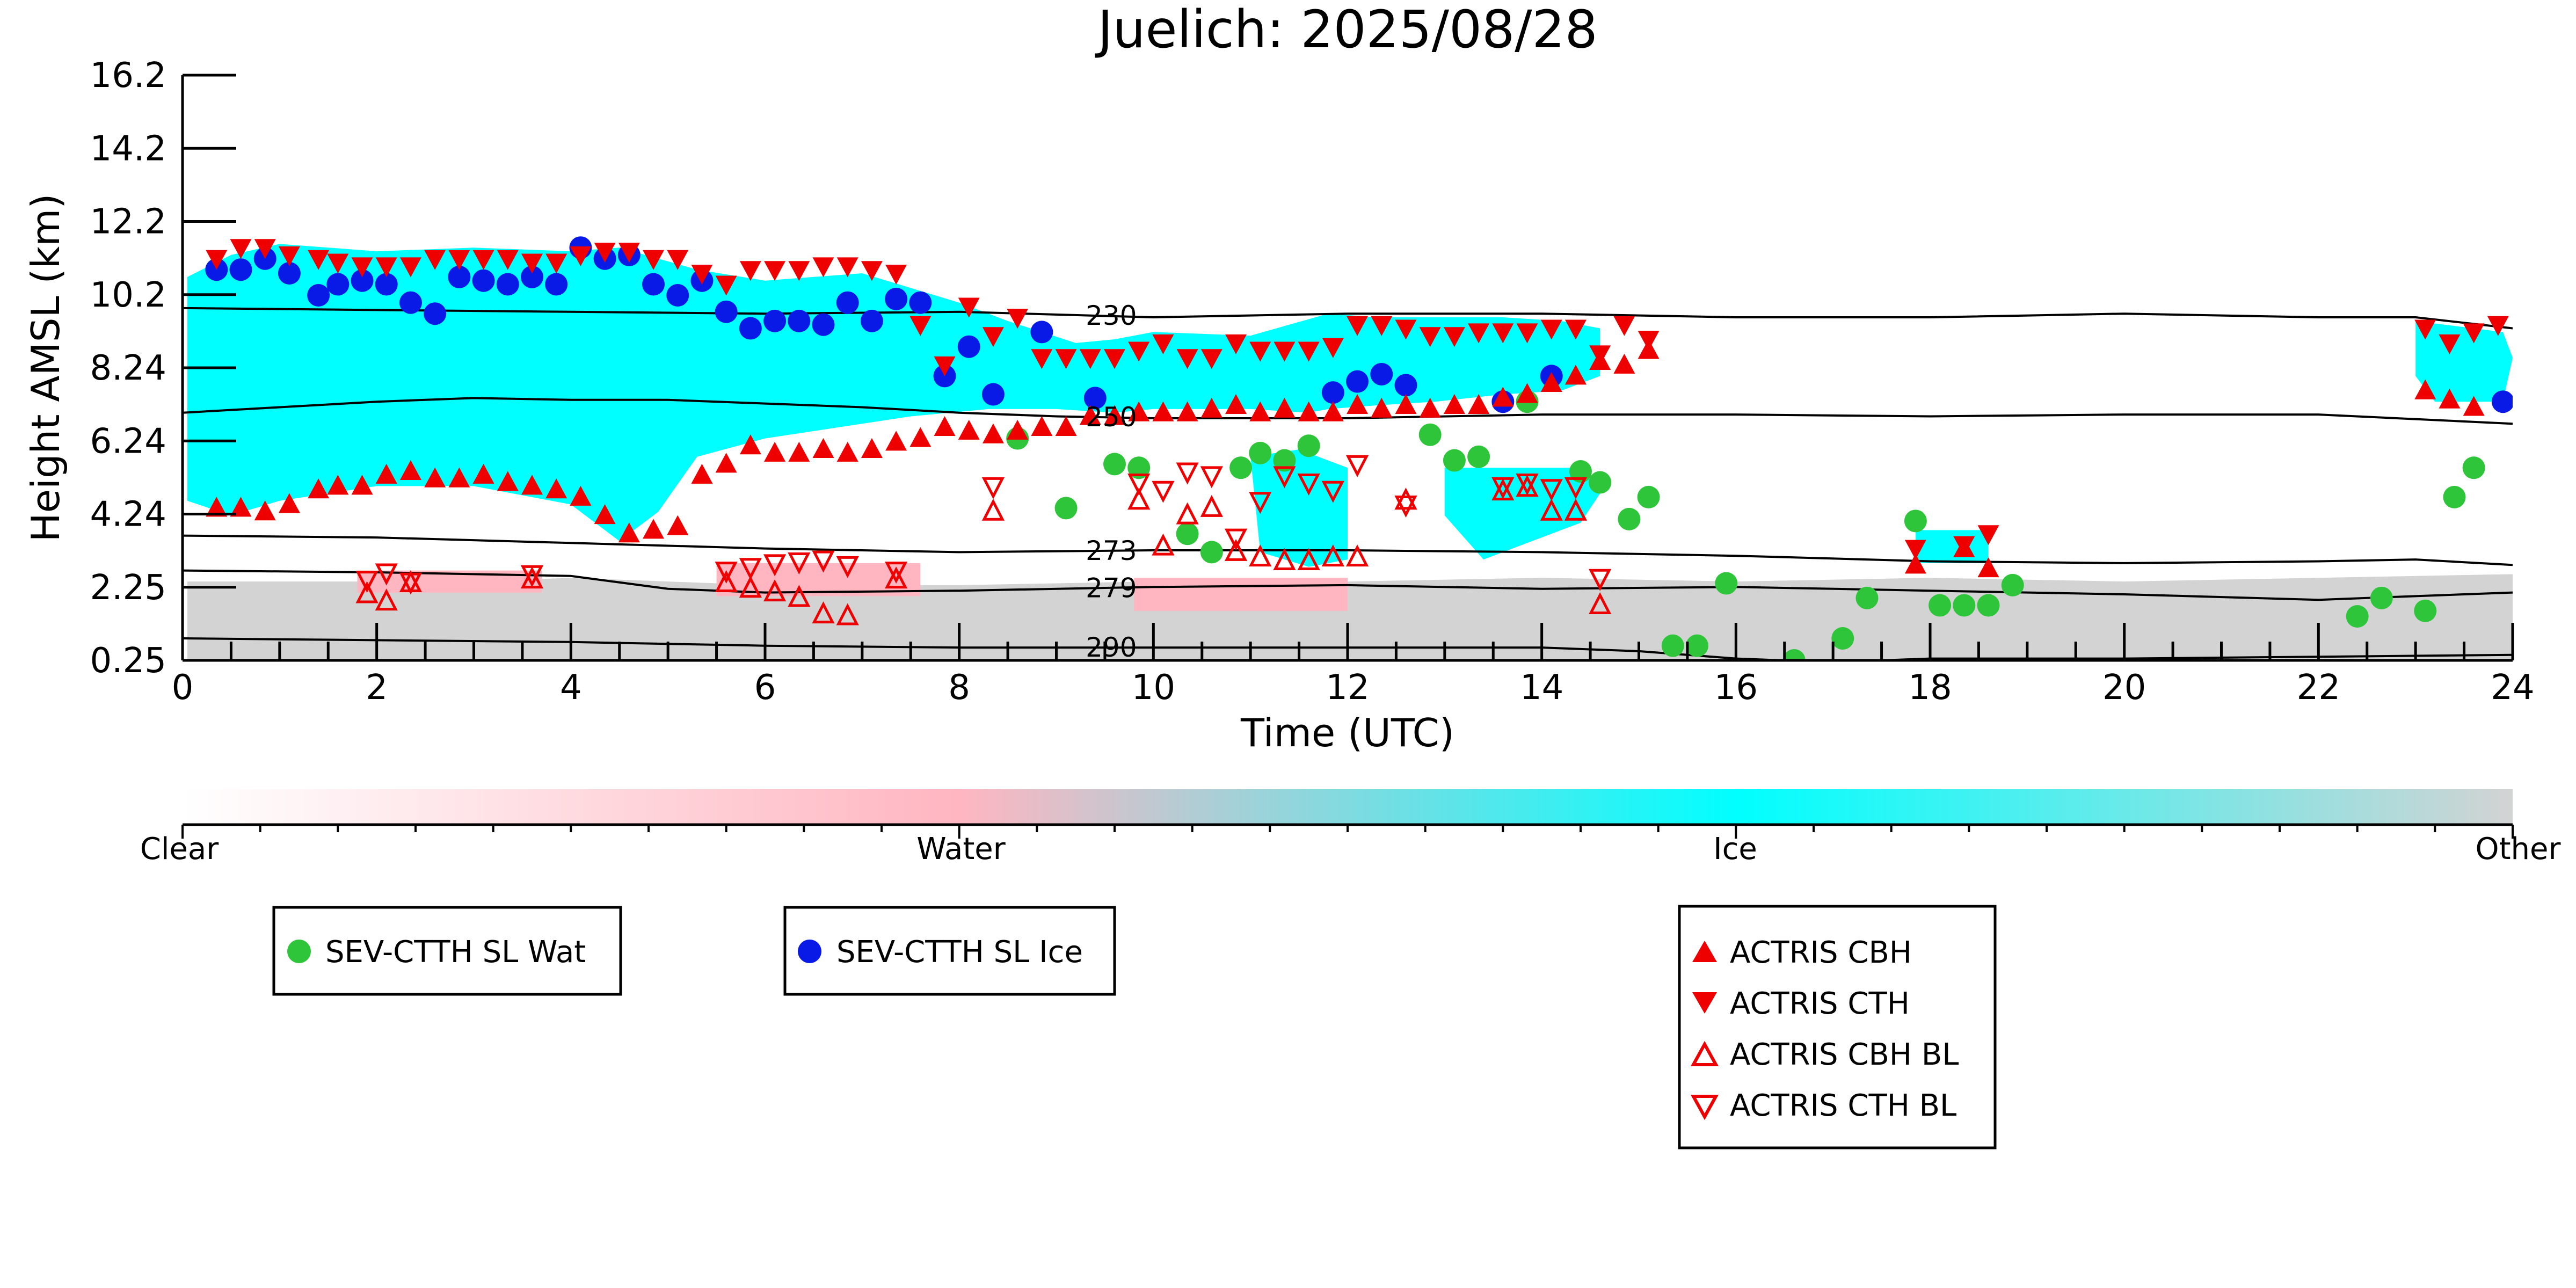 The width and height of the screenshot is (2576, 1288). What do you see at coordinates (809, 951) in the screenshot?
I see `legend-marker-sev-ice` at bounding box center [809, 951].